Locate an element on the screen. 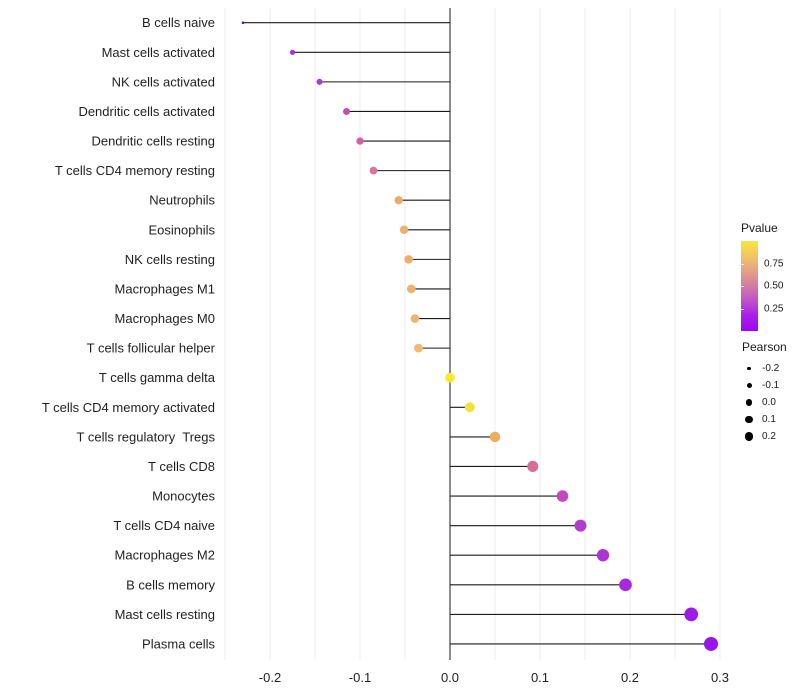 This screenshot has width=800, height=700. y-axis-label: Mast cells activated is located at coordinates (158, 52).